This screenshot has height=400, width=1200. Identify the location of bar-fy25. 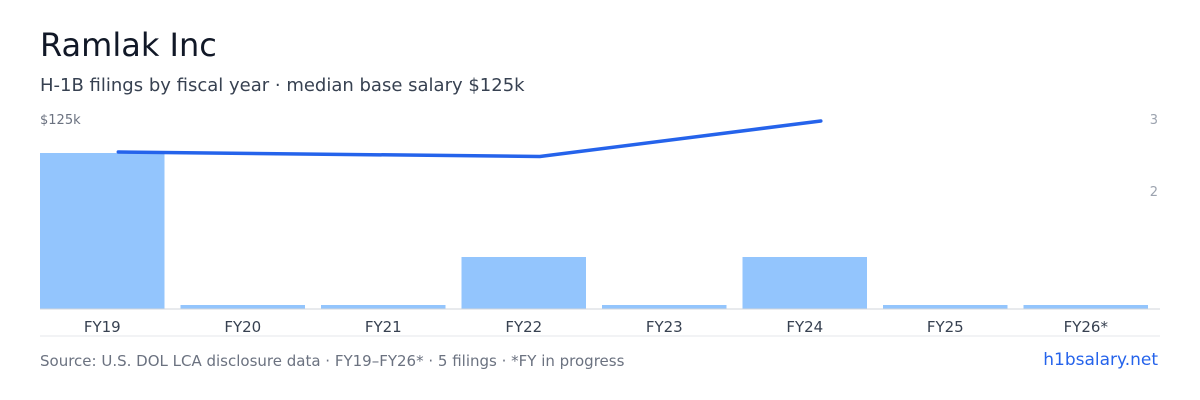
(945, 307).